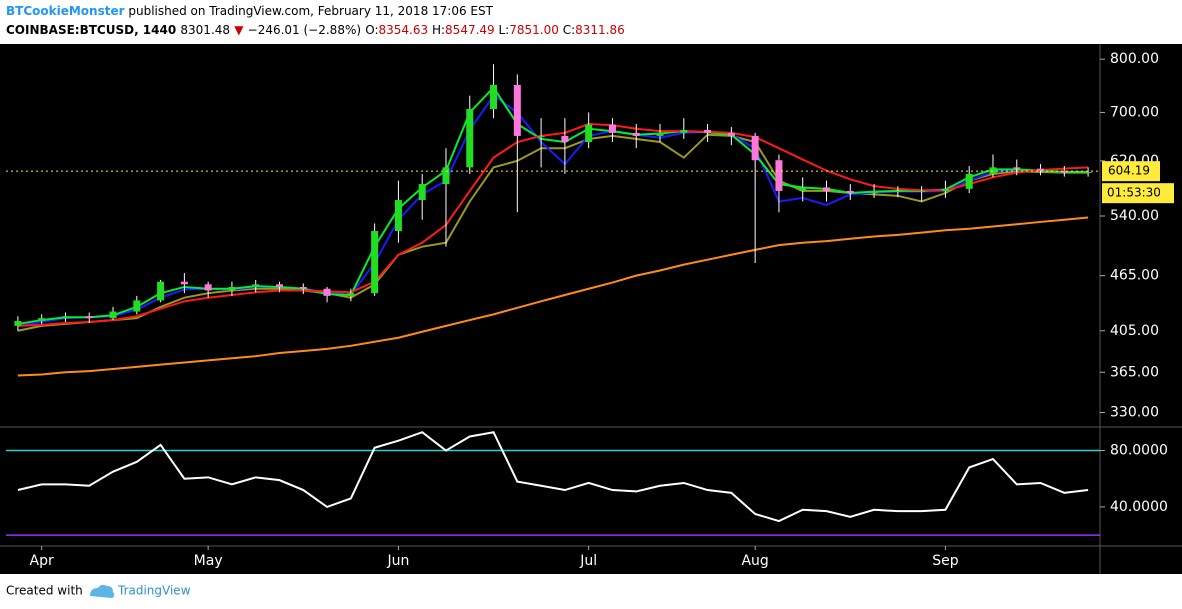 This screenshot has height=609, width=1182. I want to click on x-tick-label: Sep, so click(945, 561).